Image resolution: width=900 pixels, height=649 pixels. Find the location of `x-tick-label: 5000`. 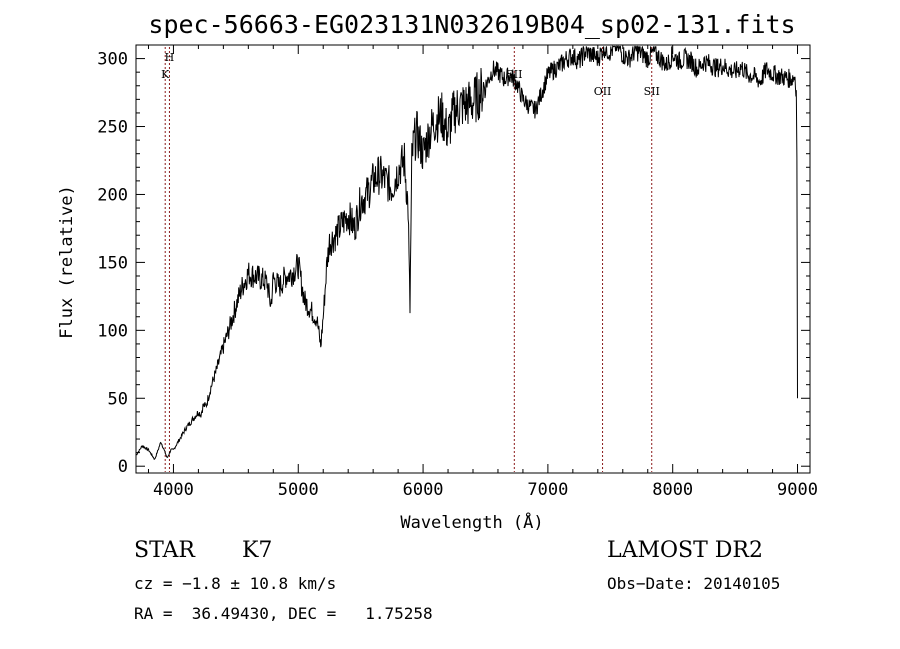

x-tick-label: 5000 is located at coordinates (298, 490).